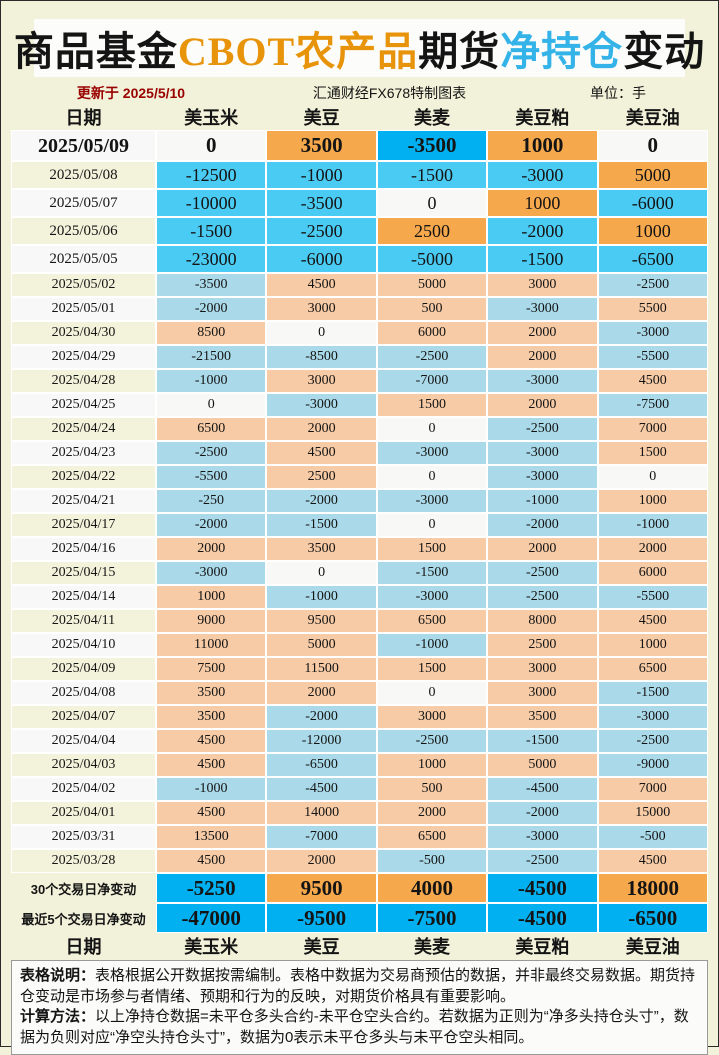 Image resolution: width=719 pixels, height=1055 pixels. I want to click on summary-value-cell: -6500, so click(652, 918).